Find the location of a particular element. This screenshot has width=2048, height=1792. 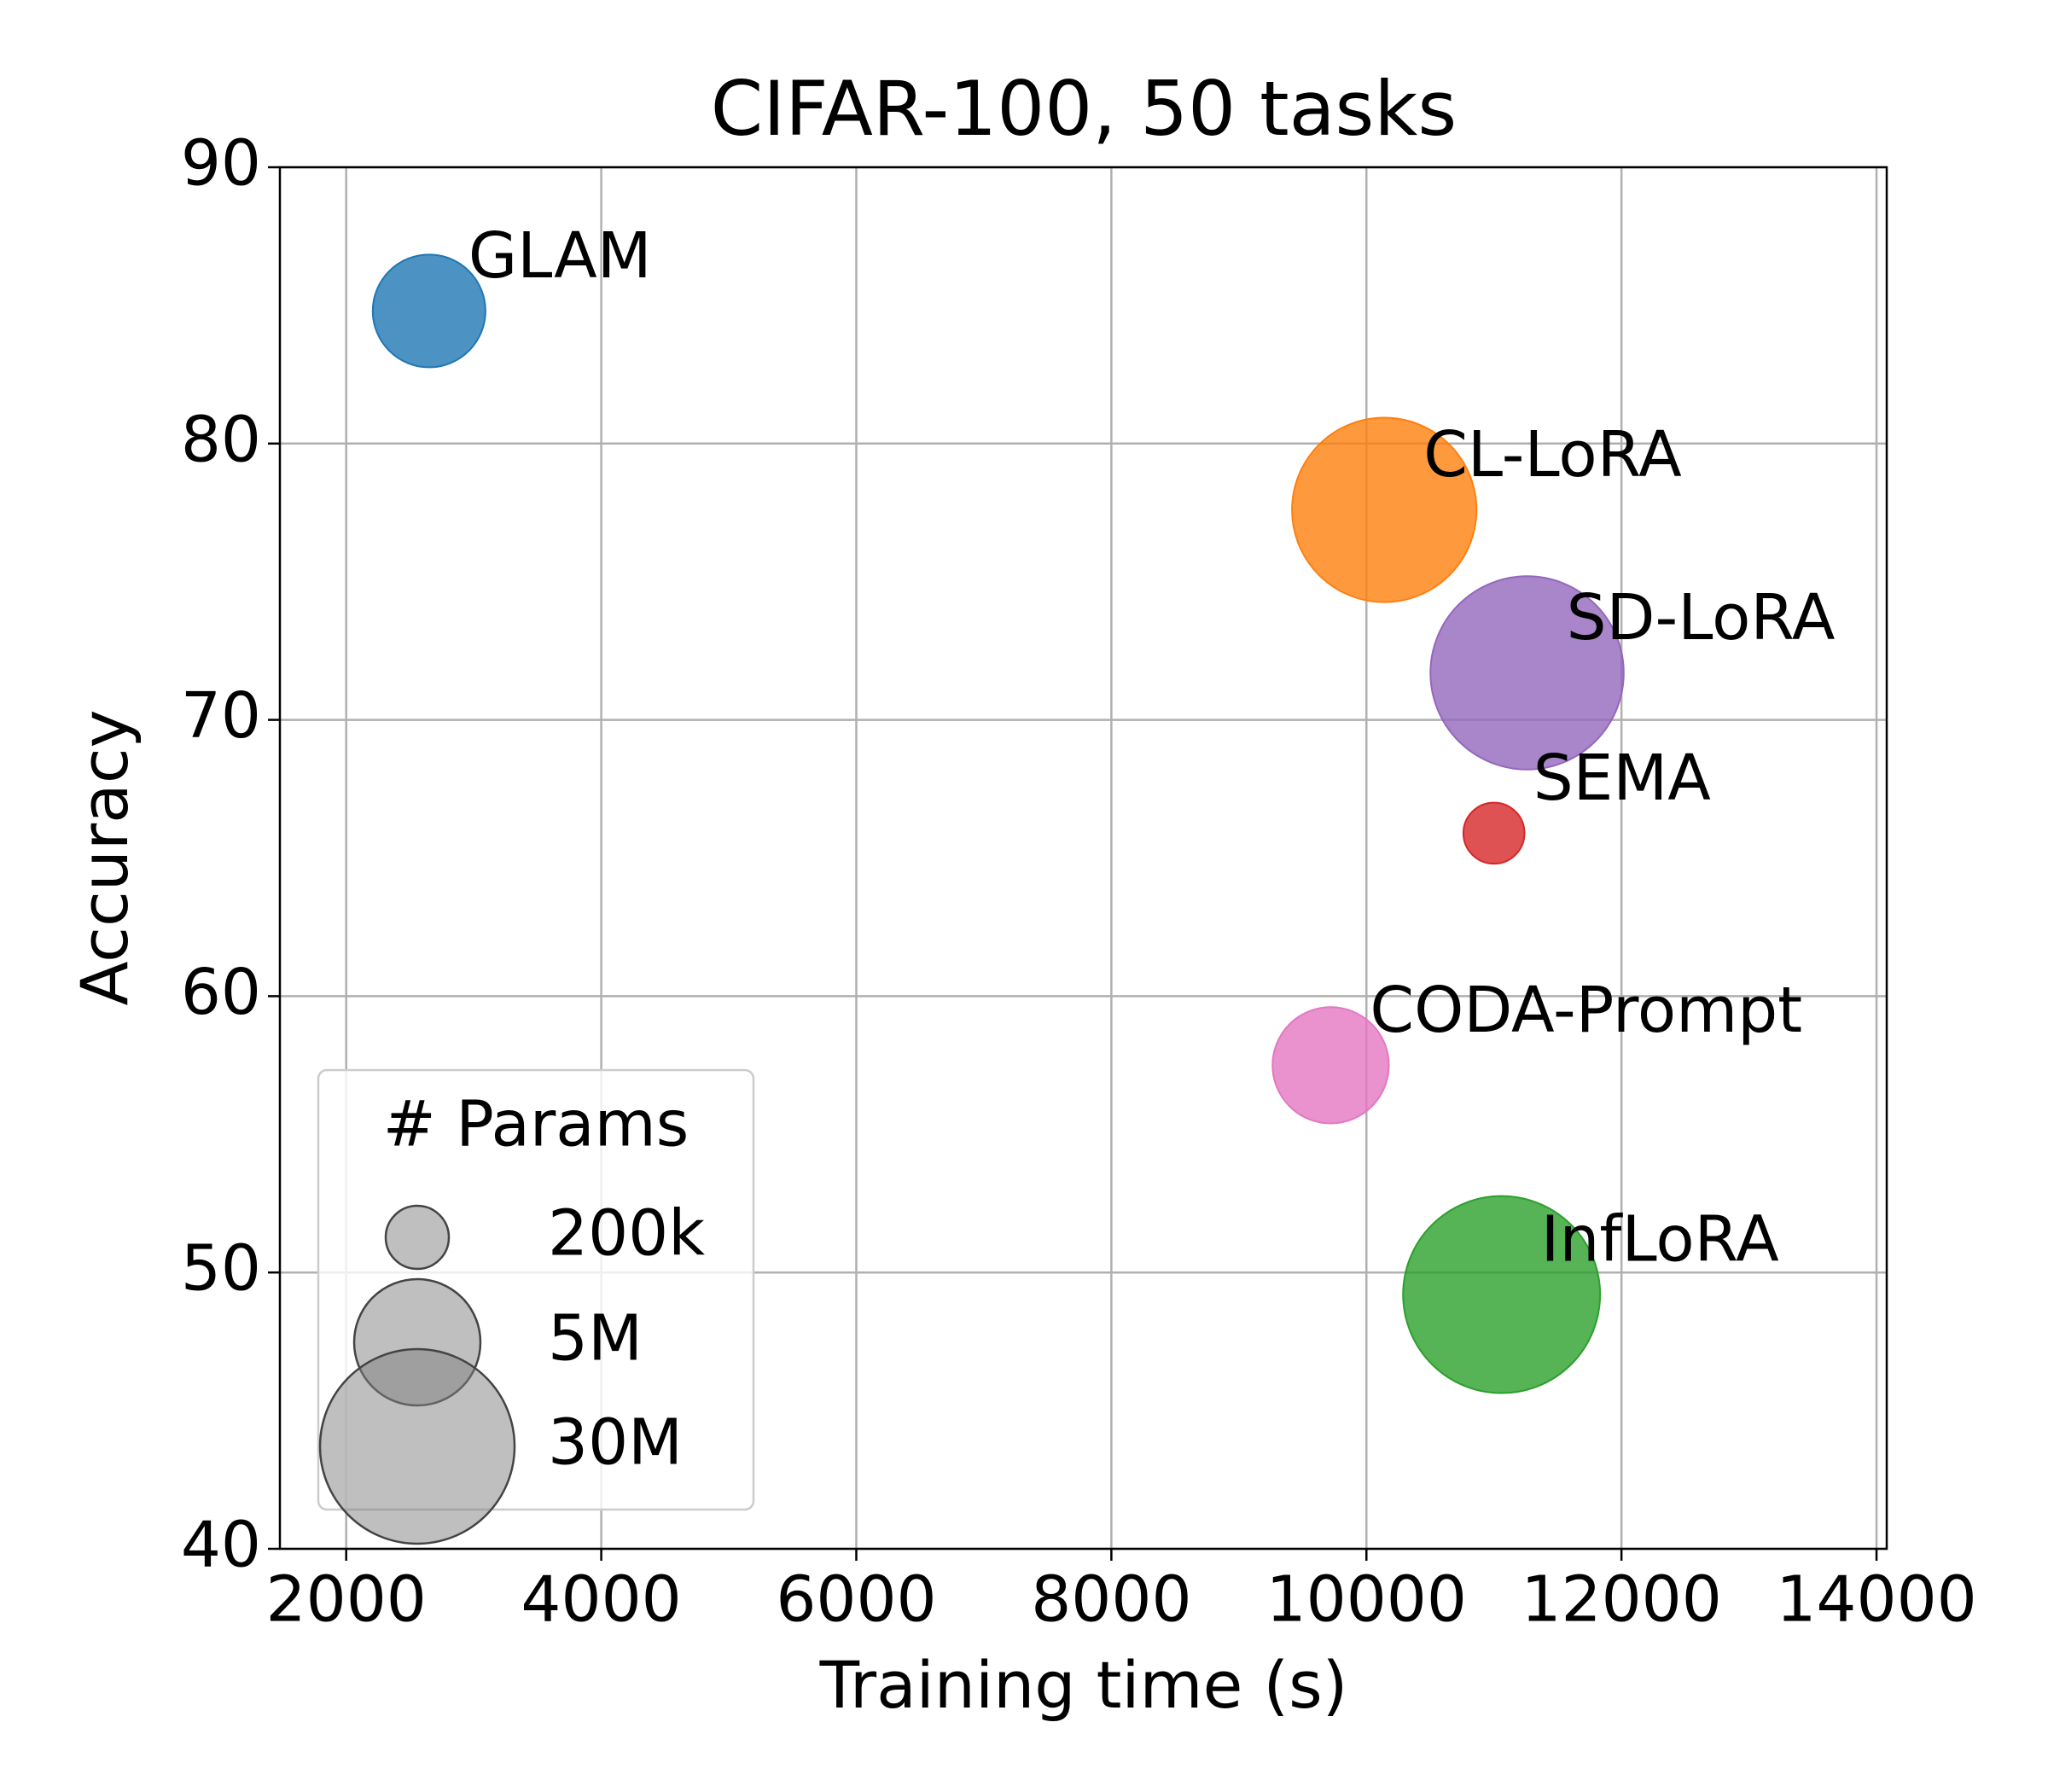

y-tick-label: 40 is located at coordinates (221, 1545).